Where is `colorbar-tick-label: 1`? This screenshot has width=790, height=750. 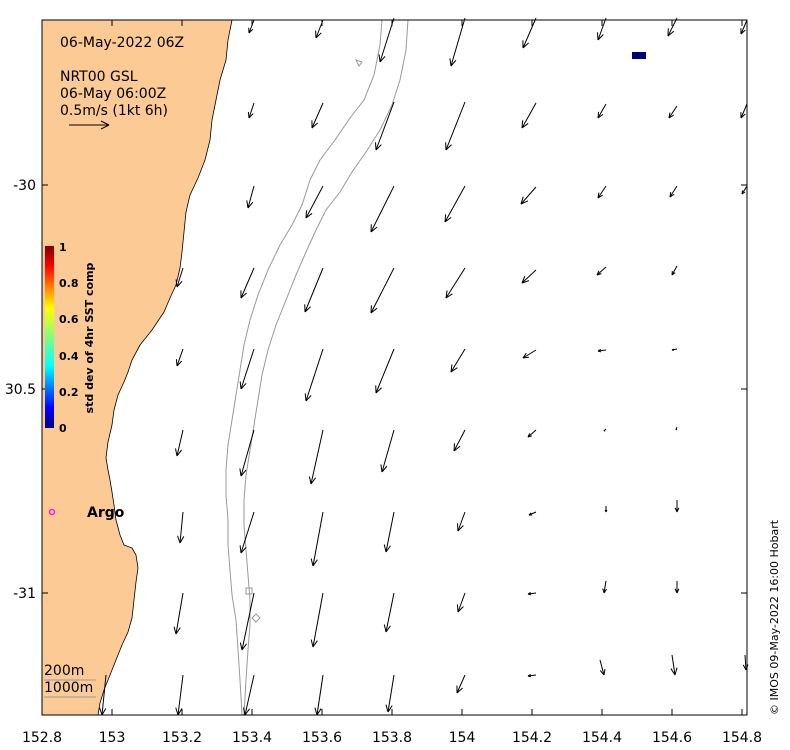
colorbar-tick-label: 1 is located at coordinates (63, 247).